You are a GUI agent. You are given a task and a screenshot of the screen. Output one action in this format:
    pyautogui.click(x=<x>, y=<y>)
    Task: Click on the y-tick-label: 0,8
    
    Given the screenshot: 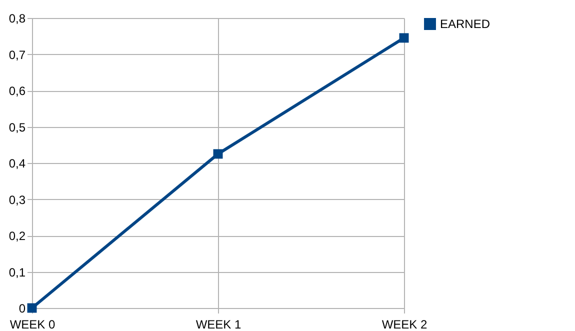 What is the action you would take?
    pyautogui.click(x=17, y=19)
    